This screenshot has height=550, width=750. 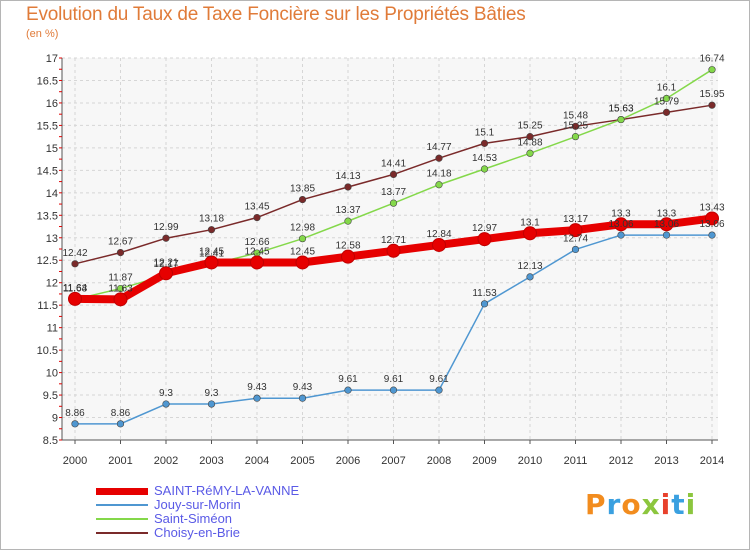 I want to click on y-tick-label: 13.5, so click(x=47, y=216).